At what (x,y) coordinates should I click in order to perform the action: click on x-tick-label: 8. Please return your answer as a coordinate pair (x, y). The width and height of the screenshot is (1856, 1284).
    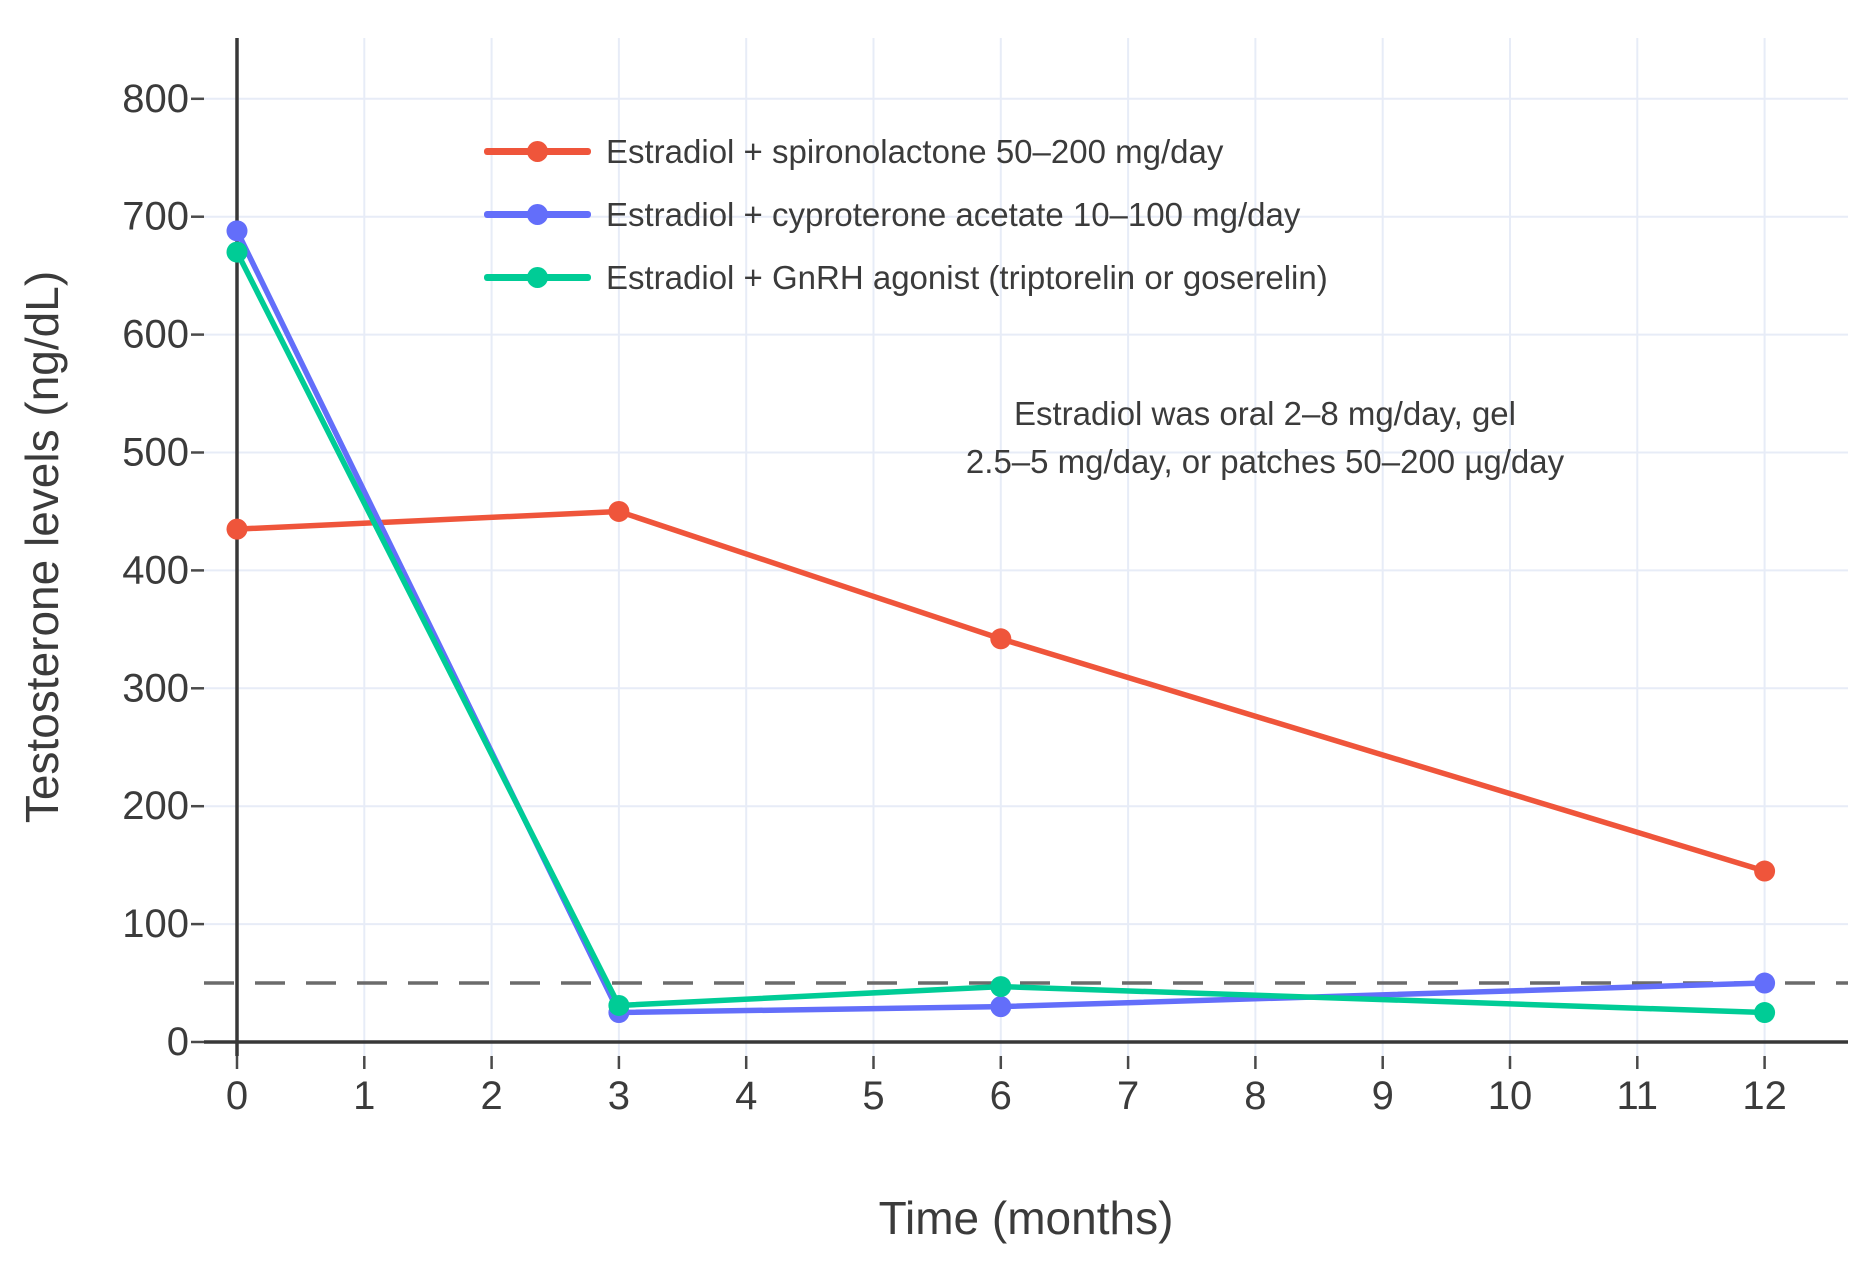
    Looking at the image, I should click on (1255, 1096).